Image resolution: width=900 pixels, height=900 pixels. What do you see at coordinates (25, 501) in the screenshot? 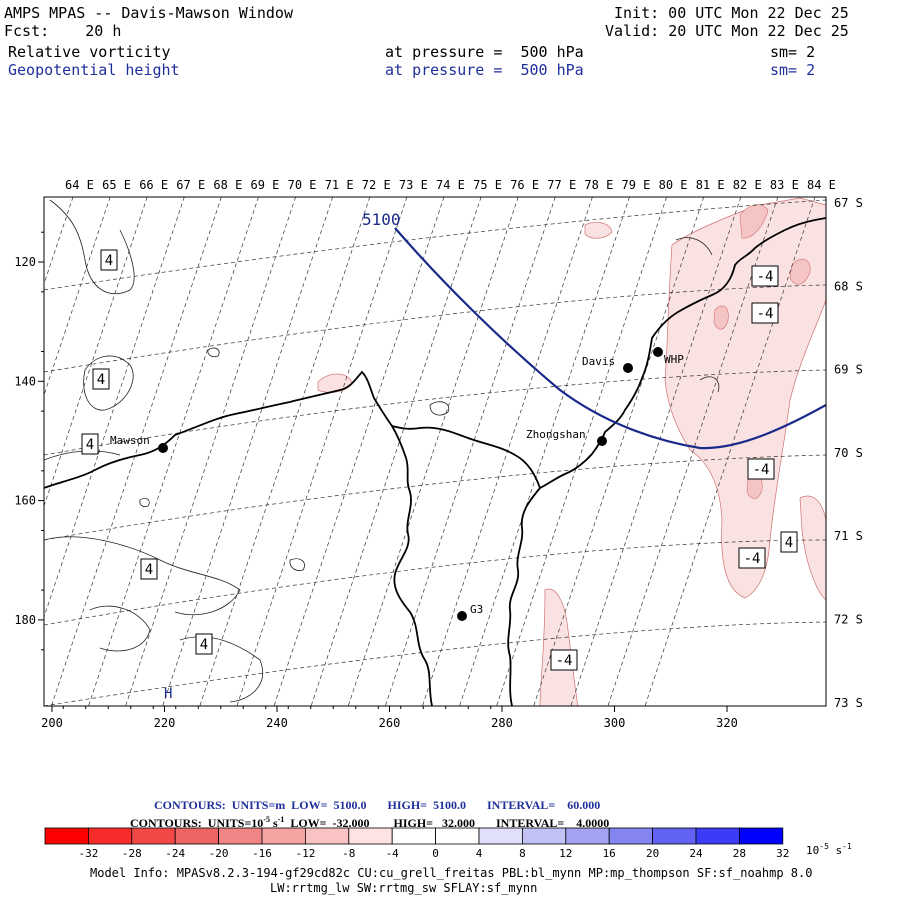
I see `y-tick-label: 160` at bounding box center [25, 501].